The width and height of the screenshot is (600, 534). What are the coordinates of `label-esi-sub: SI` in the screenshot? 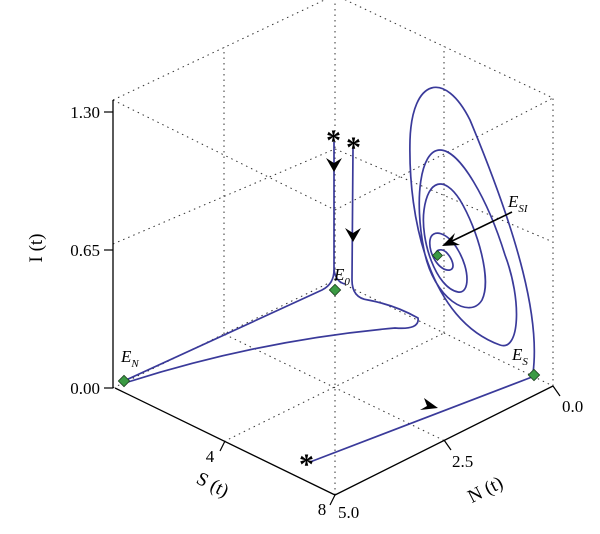 It's located at (523, 209).